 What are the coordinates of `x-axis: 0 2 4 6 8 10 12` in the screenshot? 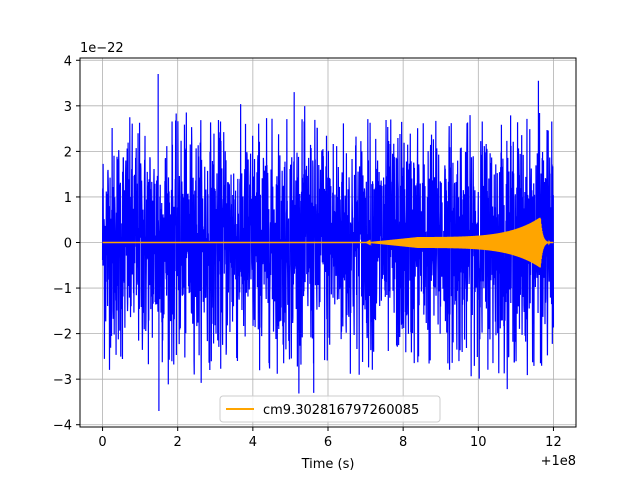 It's located at (330, 438).